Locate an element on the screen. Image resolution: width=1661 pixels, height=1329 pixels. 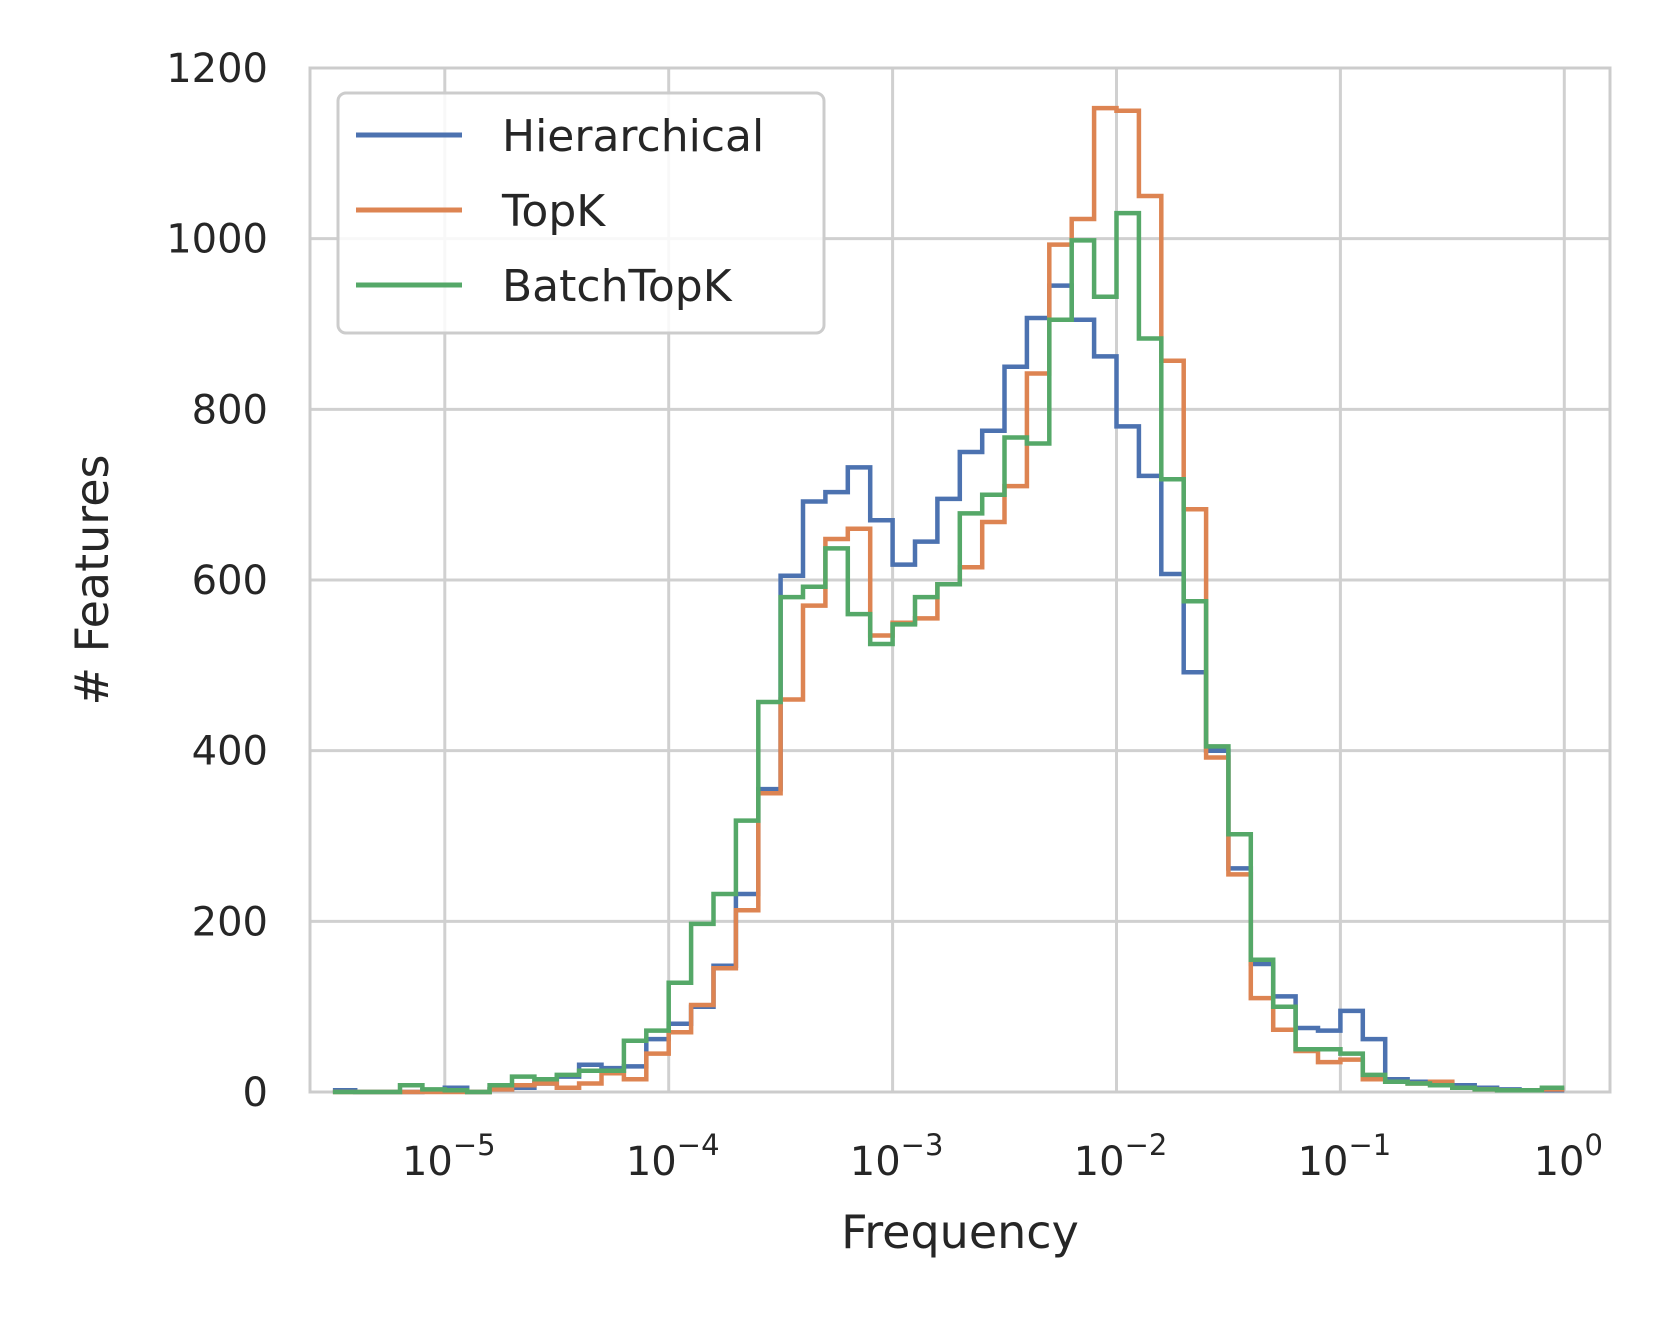
y-tick-label: 800 is located at coordinates (230, 410).